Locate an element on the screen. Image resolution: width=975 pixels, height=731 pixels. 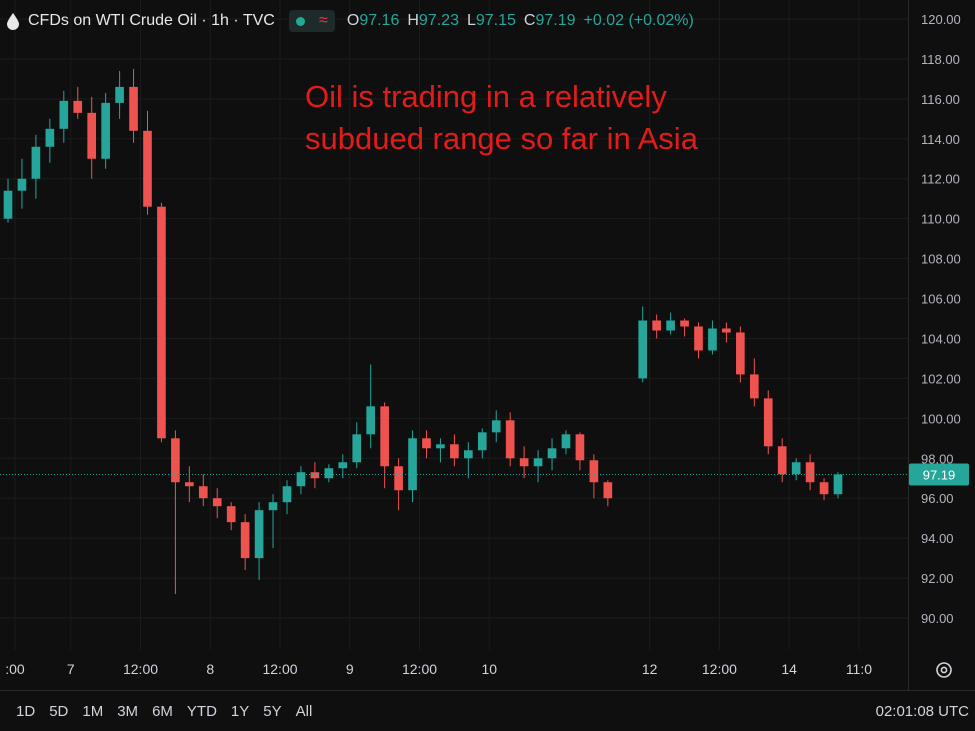
open-label: O is located at coordinates (353, 20).